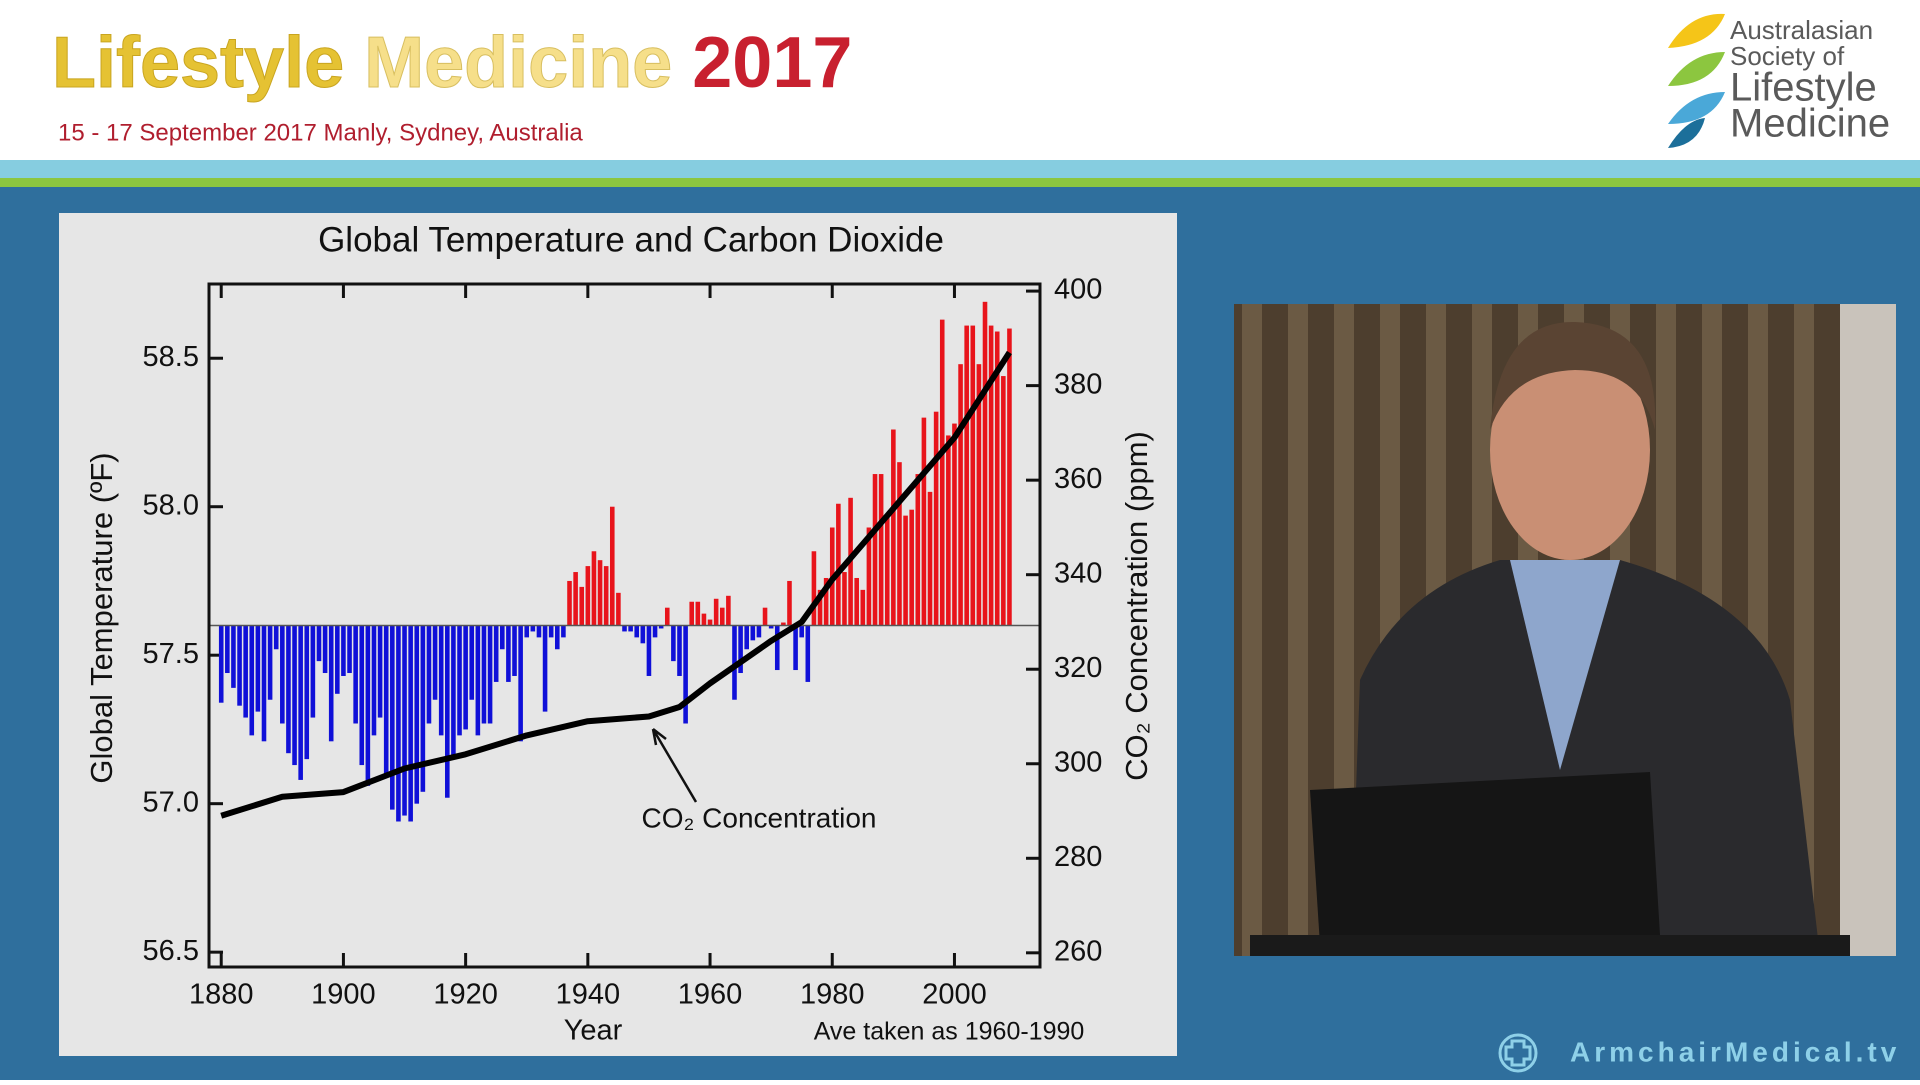 Image resolution: width=1920 pixels, height=1085 pixels. Describe the element at coordinates (1696, 30) in the screenshot. I see `logo-leaf` at that location.